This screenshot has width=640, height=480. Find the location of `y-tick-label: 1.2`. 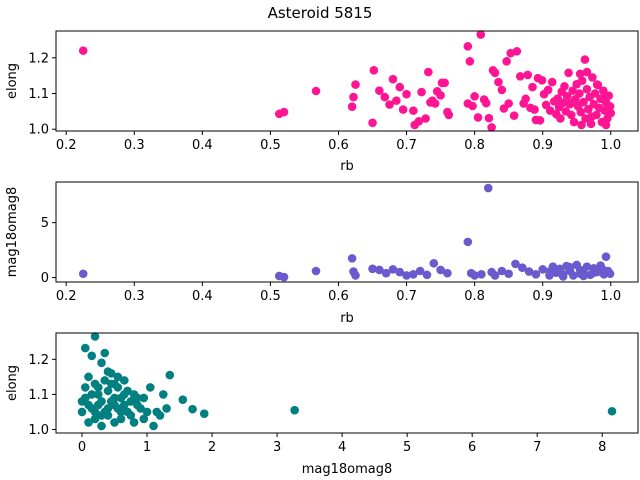

y-tick-label: 1.2 is located at coordinates (38, 360).